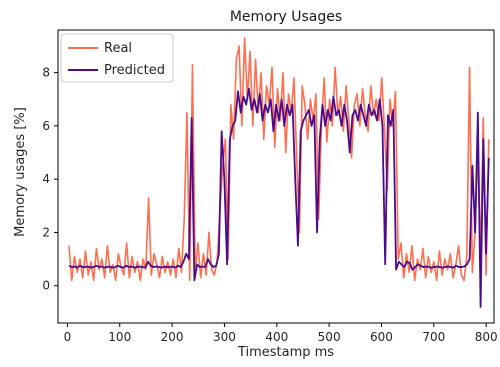 The height and width of the screenshot is (367, 500). Describe the element at coordinates (20, 172) in the screenshot. I see `y-axis-title: Memory usages [%]` at that location.